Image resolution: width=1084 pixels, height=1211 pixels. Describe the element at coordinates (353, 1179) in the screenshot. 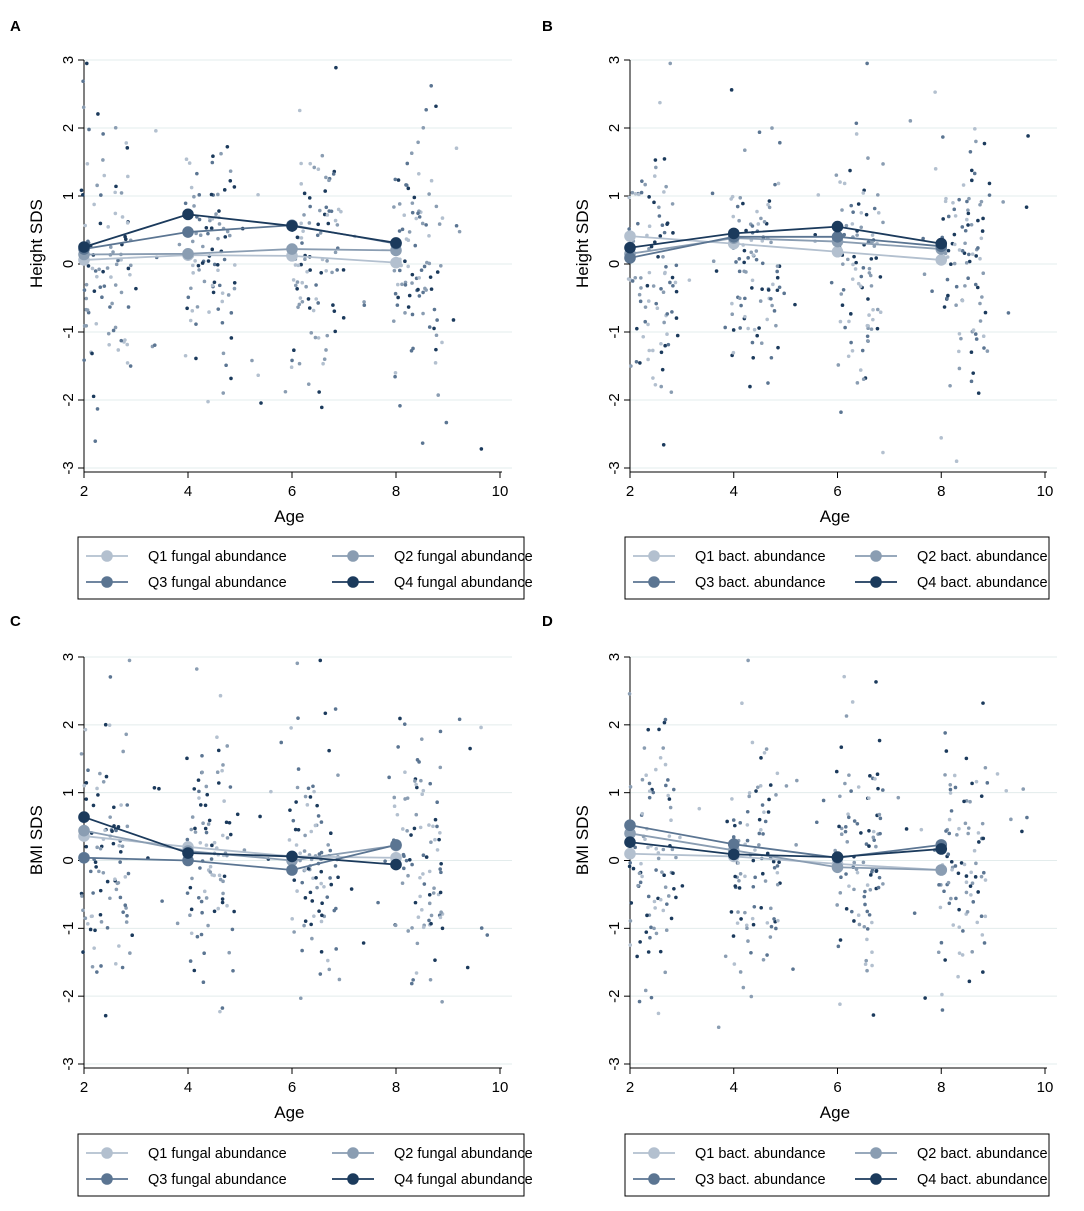

I see `legend-marker-q4` at that location.